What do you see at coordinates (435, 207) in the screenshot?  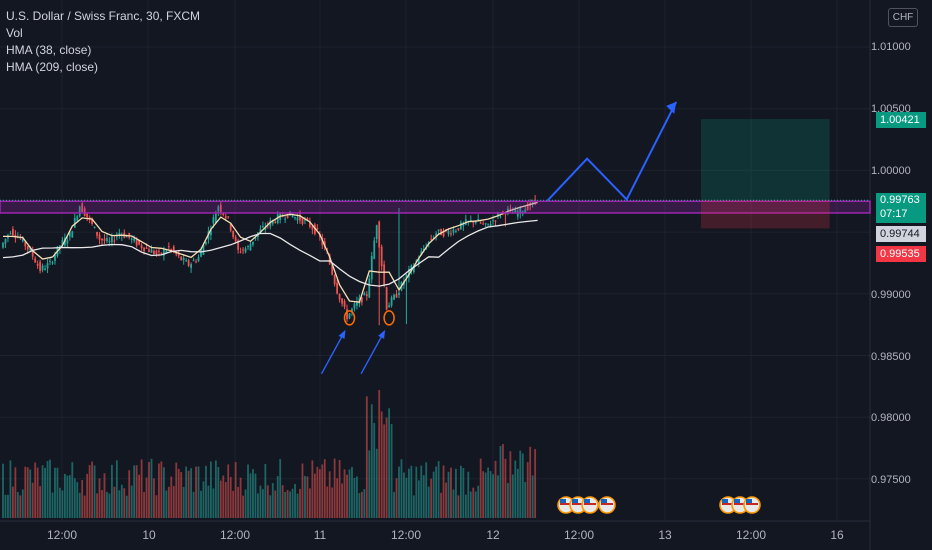 I see `resistance-zone` at bounding box center [435, 207].